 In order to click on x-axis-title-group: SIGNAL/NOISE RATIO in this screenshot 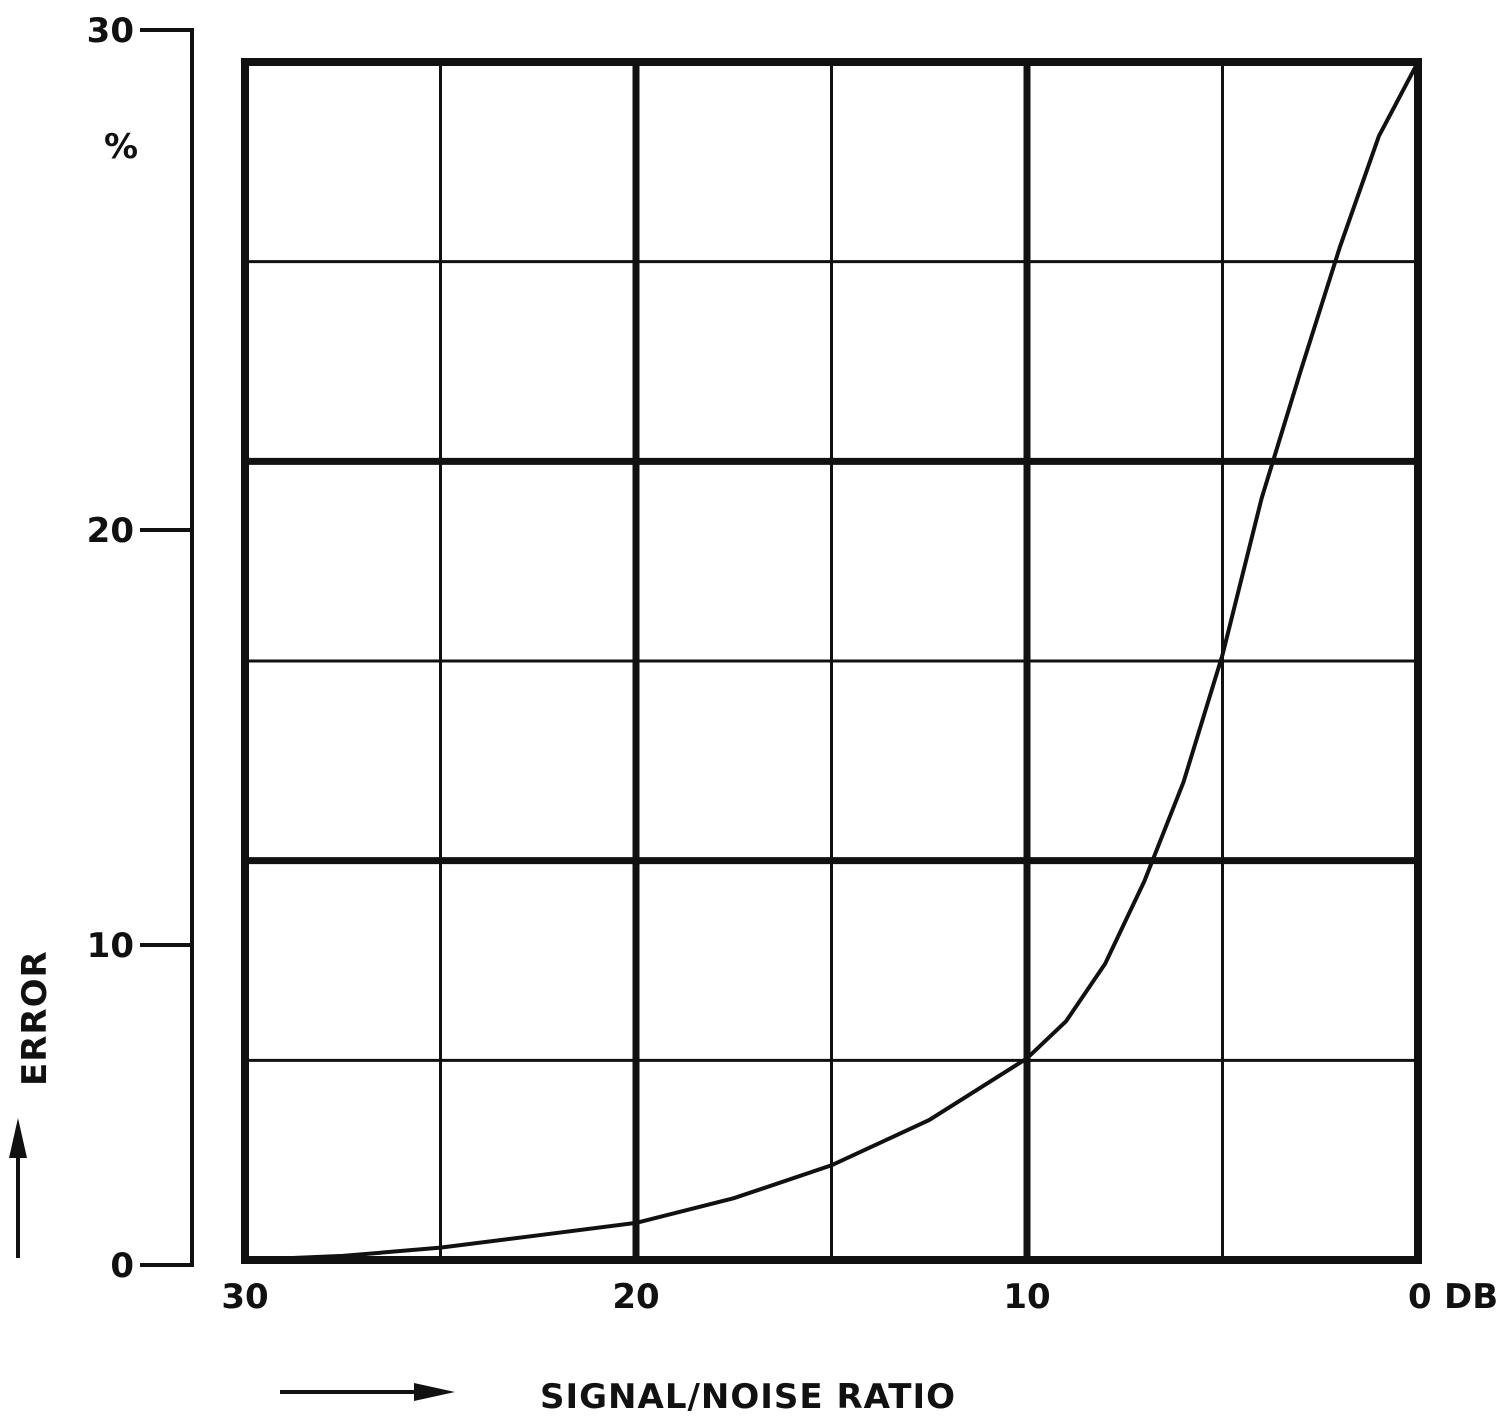, I will do `click(618, 1397)`.